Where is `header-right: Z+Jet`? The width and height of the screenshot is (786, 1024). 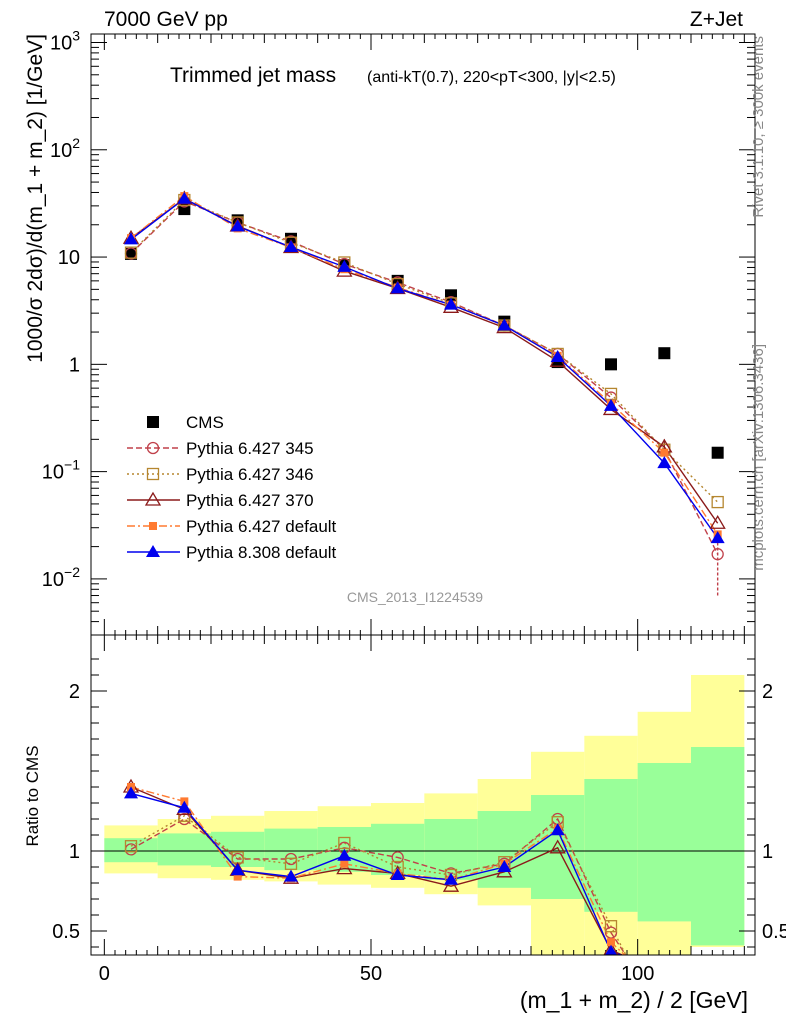 header-right: Z+Jet is located at coordinates (716, 19).